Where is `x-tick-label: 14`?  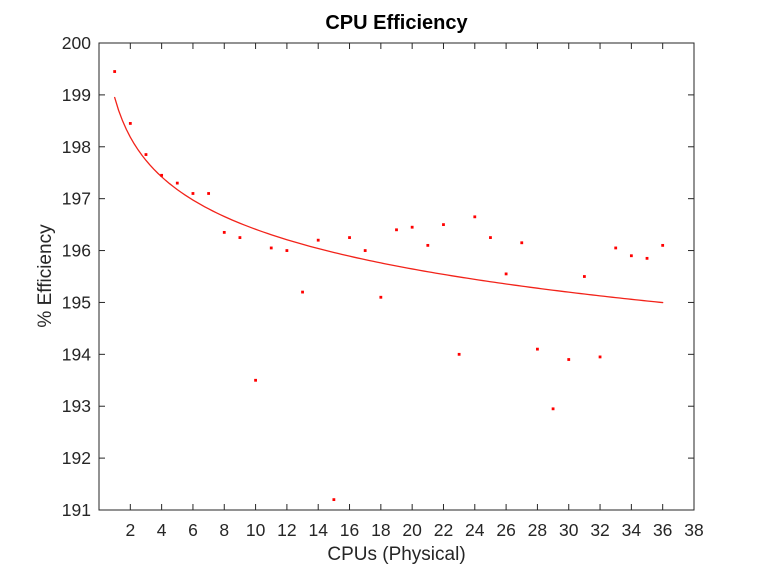 x-tick-label: 14 is located at coordinates (318, 530).